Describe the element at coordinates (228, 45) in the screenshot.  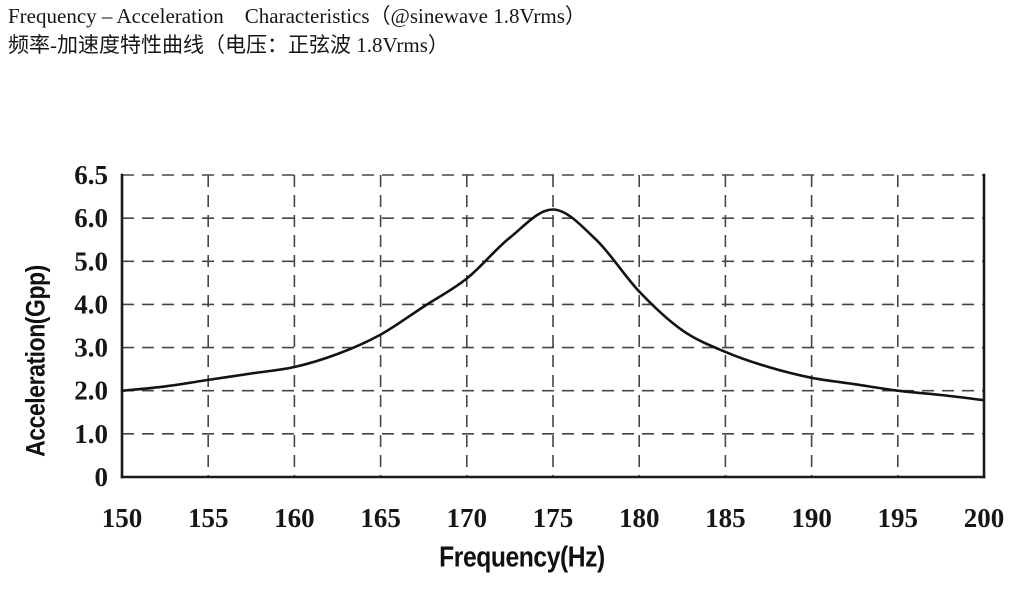
I see `page-subtitle-chinese: 频率-加速度特性曲线（电压：正弦波 1.8Vrms）` at that location.